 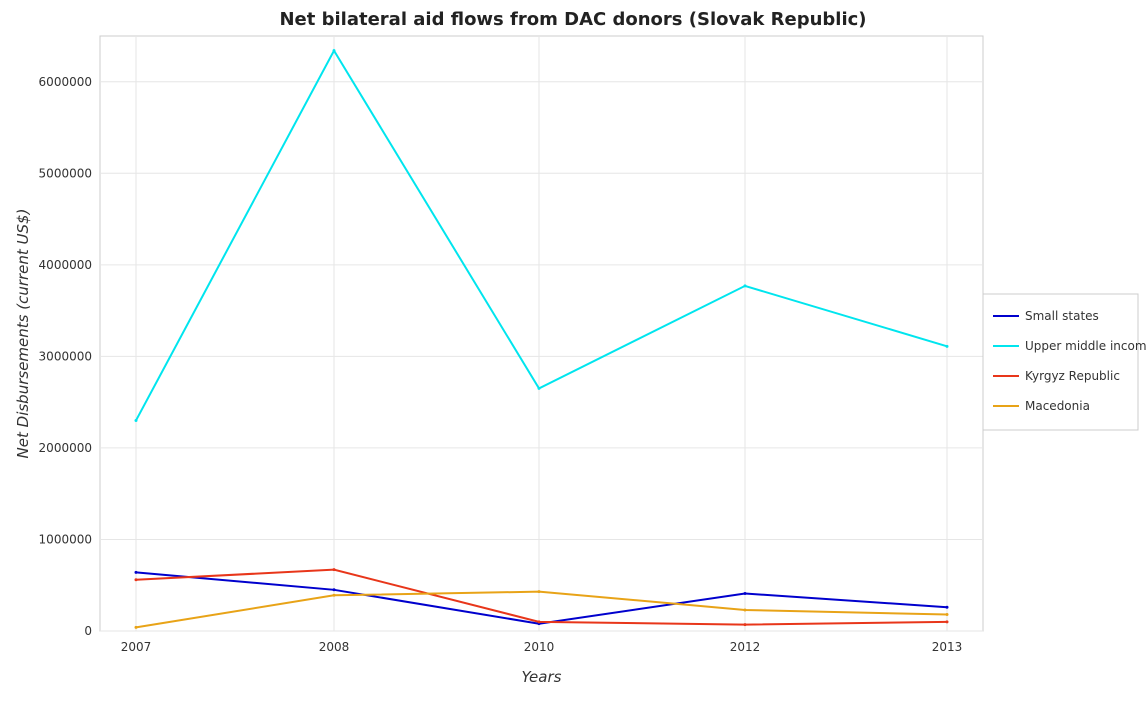 I want to click on y-tick-label: 0, so click(x=88, y=631).